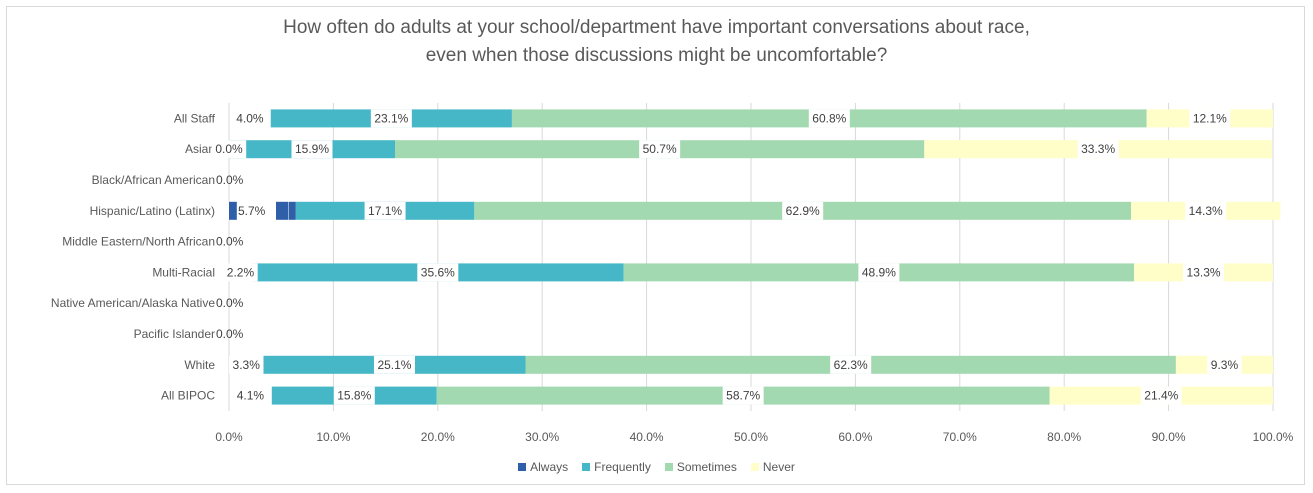 This screenshot has height=493, width=1313. I want to click on x-tick-label: 100.0%, so click(1273, 437).